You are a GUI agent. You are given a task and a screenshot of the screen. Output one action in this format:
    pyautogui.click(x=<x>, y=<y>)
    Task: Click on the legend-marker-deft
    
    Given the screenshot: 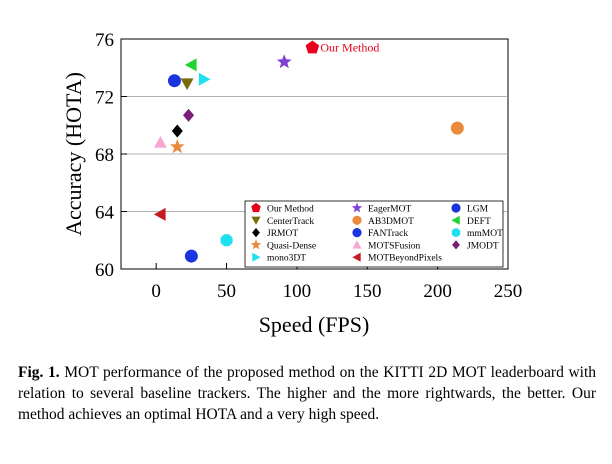 What is the action you would take?
    pyautogui.click(x=455, y=220)
    